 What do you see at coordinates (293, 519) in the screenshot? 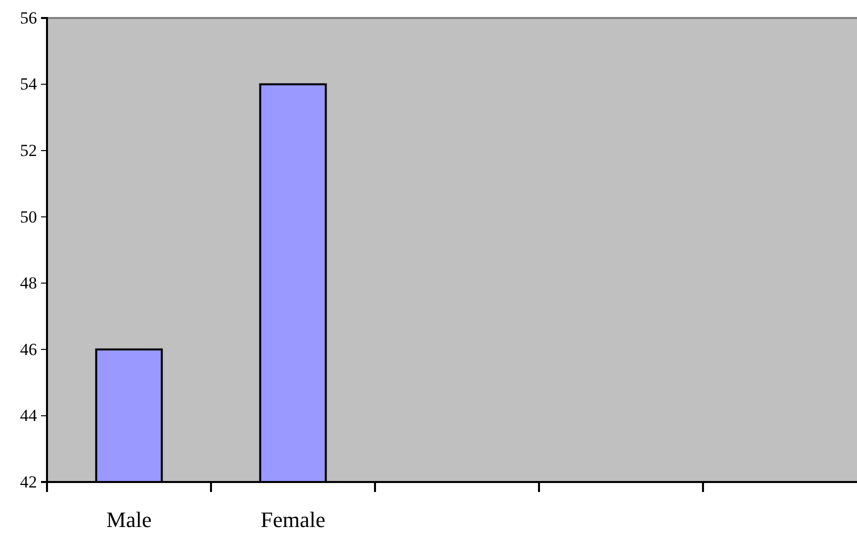
I see `x-tick-label: Female` at bounding box center [293, 519].